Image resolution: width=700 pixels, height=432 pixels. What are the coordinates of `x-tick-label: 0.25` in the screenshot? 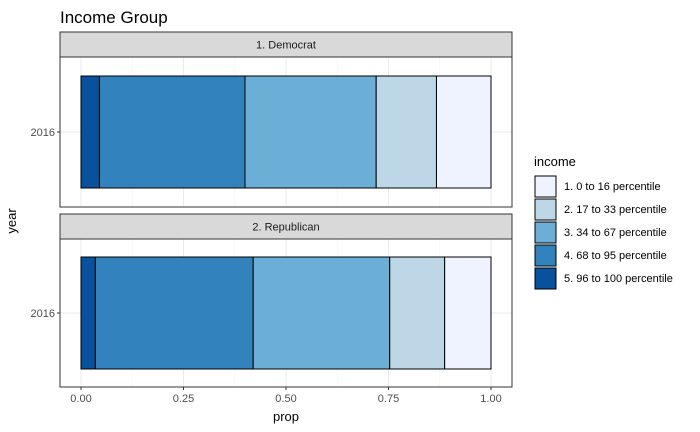 It's located at (183, 399).